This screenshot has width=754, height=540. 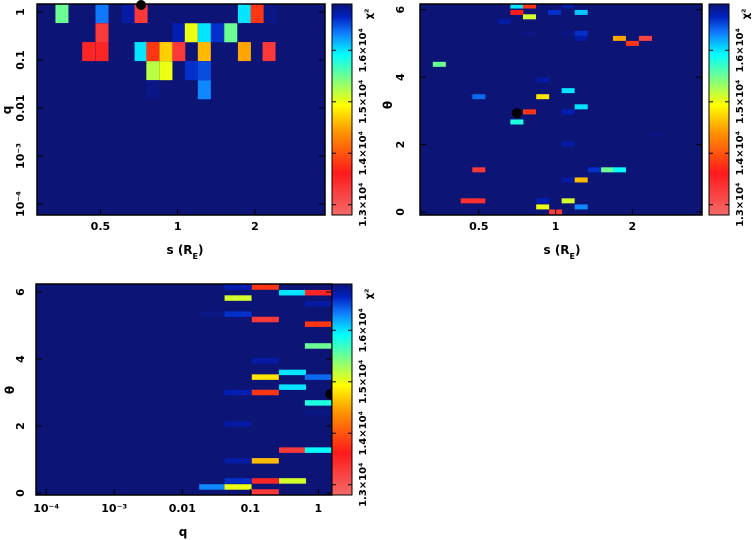 What do you see at coordinates (572, 256) in the screenshot?
I see `x-axis-label-subscript: E` at bounding box center [572, 256].